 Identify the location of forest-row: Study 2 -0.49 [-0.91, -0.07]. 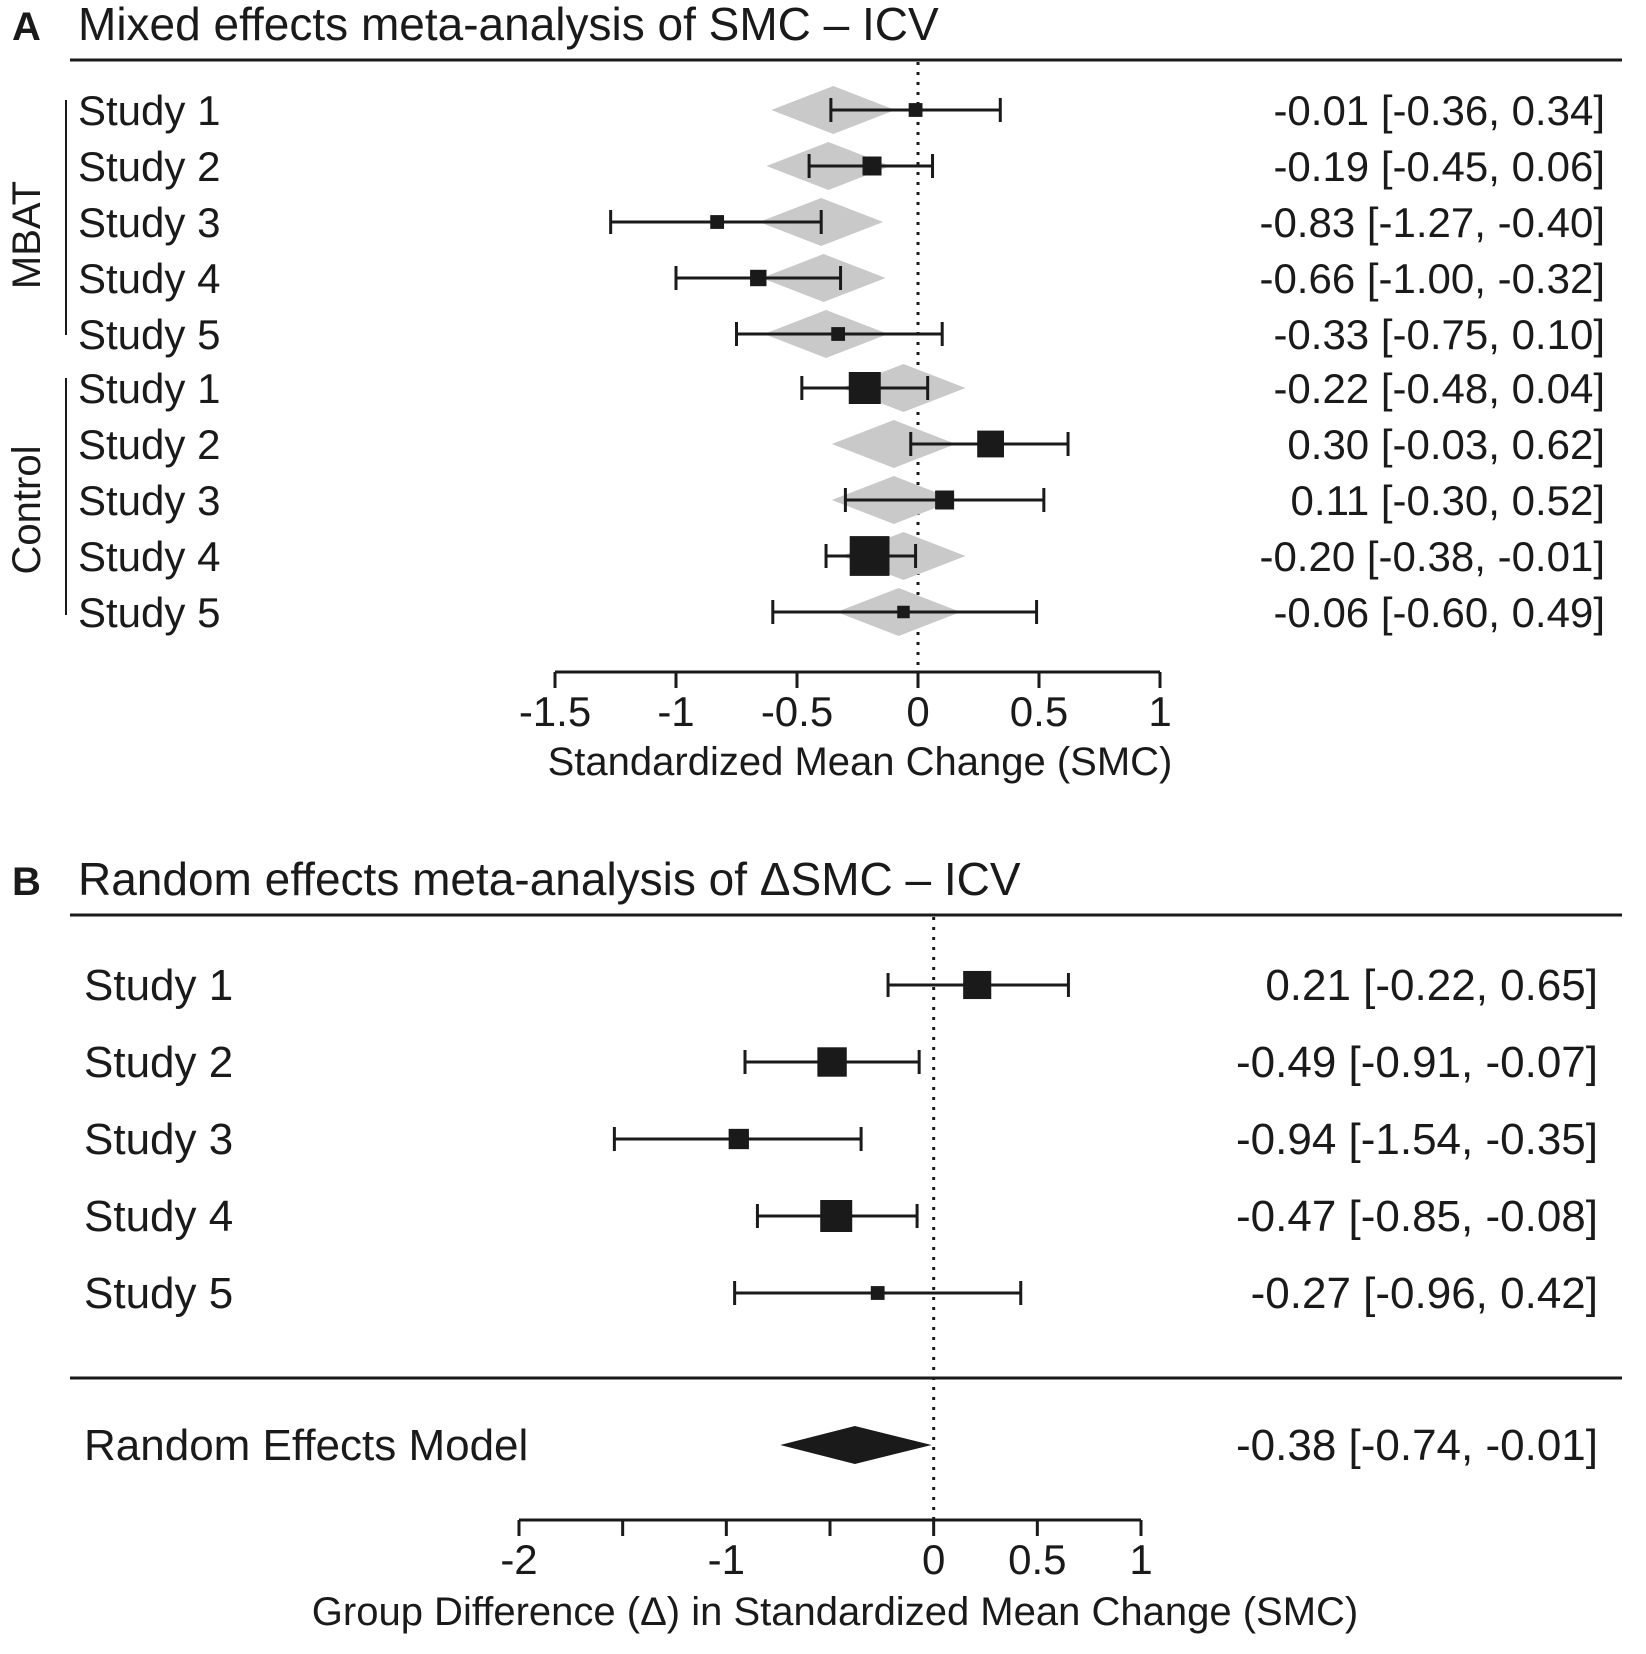
(841, 1062).